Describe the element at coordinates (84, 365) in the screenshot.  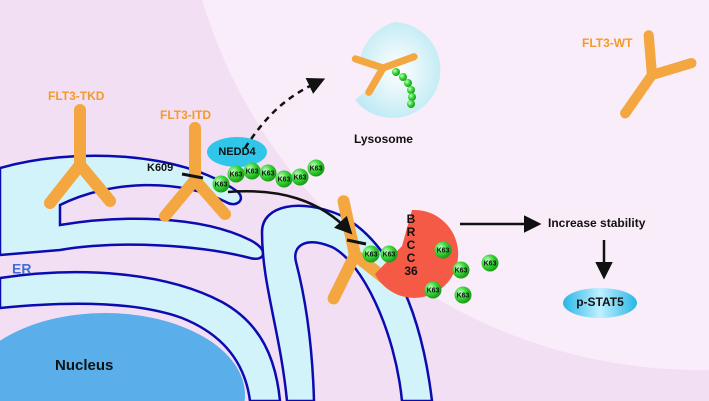
I see `label: Nucleus` at that location.